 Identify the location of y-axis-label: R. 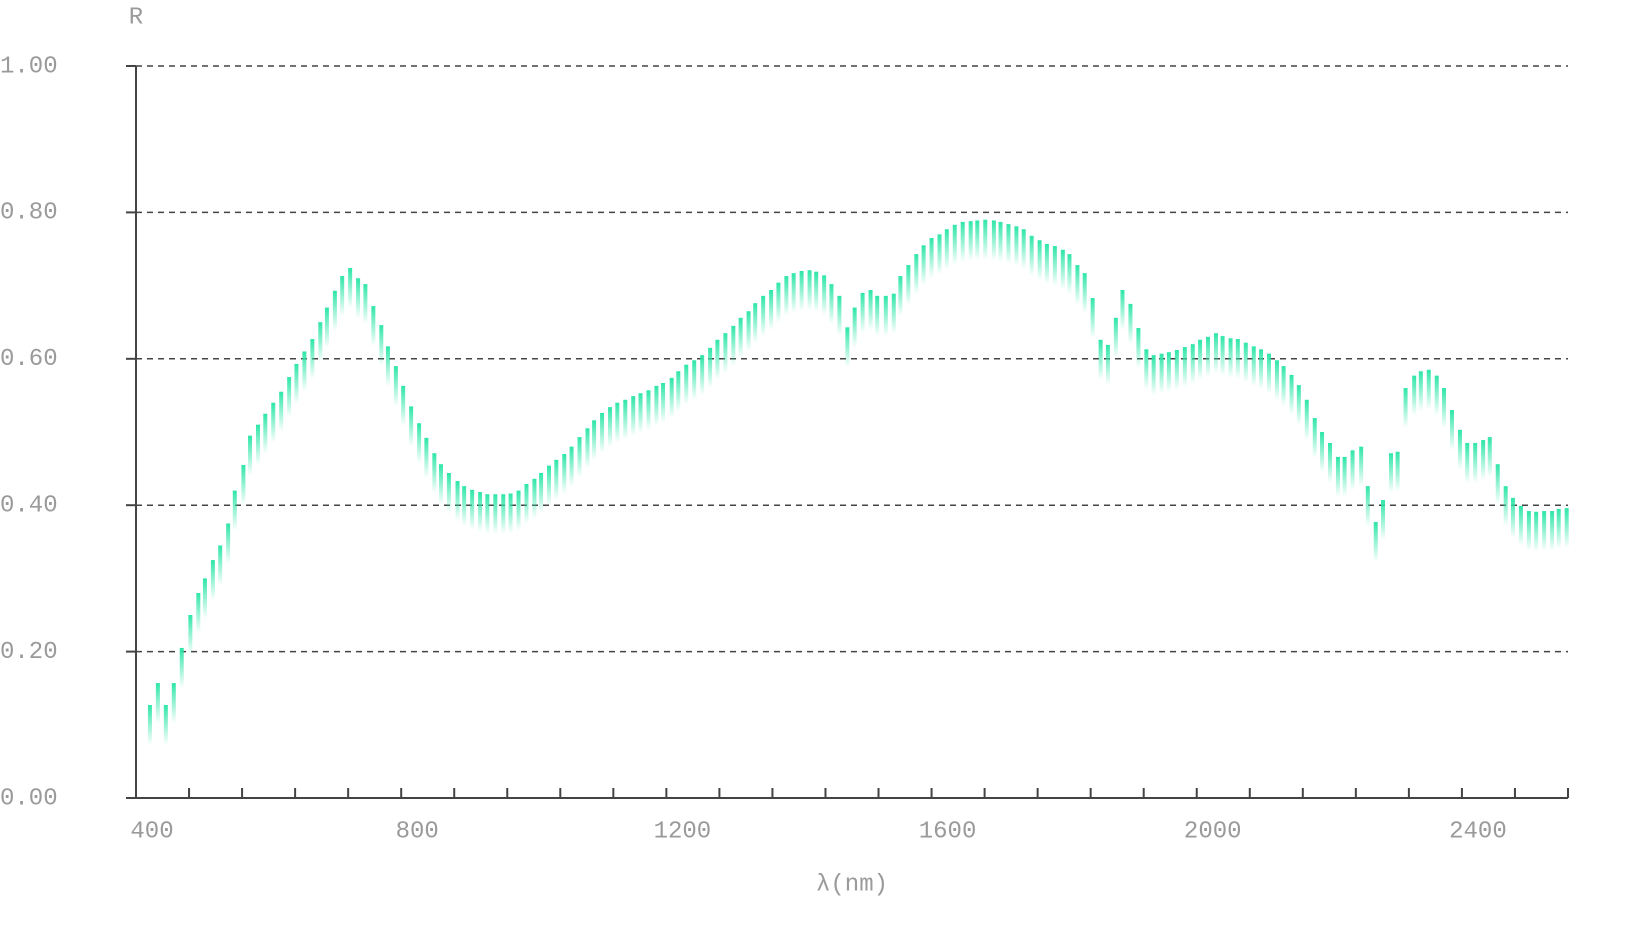
(136, 17).